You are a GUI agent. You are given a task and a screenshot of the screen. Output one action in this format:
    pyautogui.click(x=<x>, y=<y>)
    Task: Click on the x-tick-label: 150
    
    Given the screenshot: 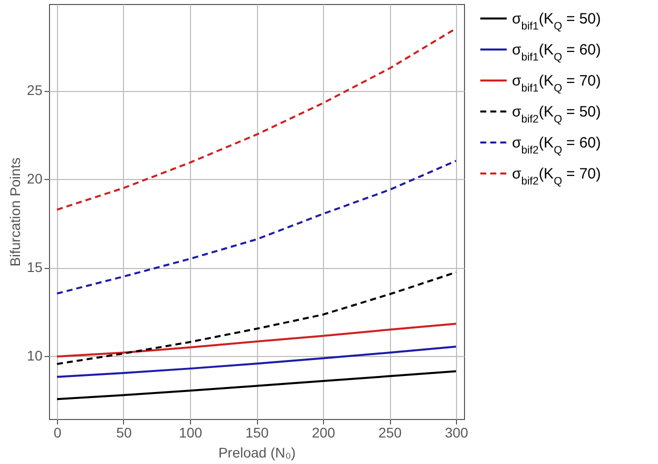 What is the action you would take?
    pyautogui.click(x=257, y=432)
    